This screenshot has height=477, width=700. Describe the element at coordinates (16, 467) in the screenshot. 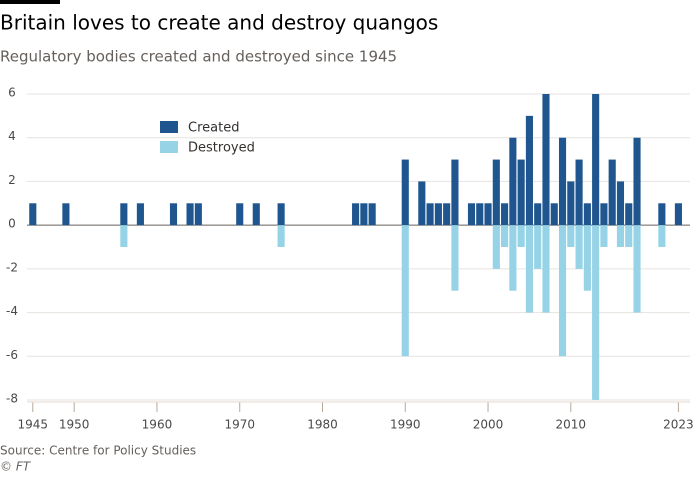

I see `credit: © FT` at that location.